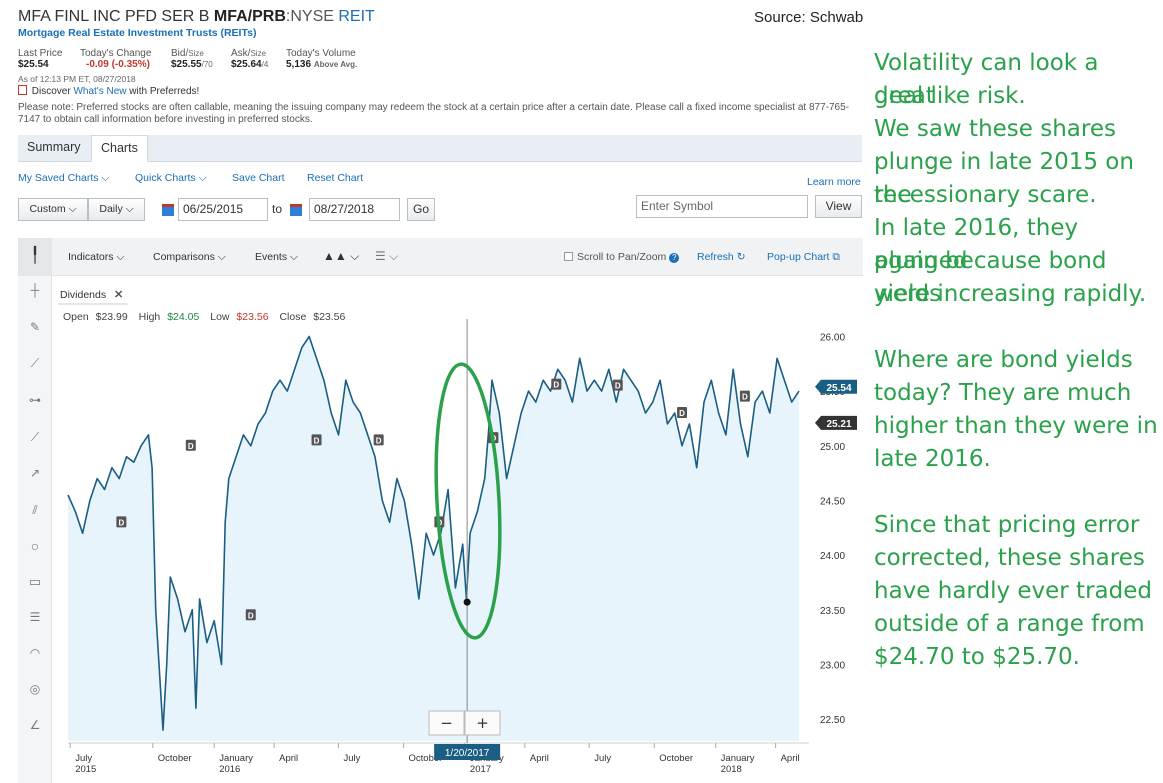 The image size is (1163, 783). Describe the element at coordinates (53, 209) in the screenshot. I see `range-select: Custom ⌵` at that location.